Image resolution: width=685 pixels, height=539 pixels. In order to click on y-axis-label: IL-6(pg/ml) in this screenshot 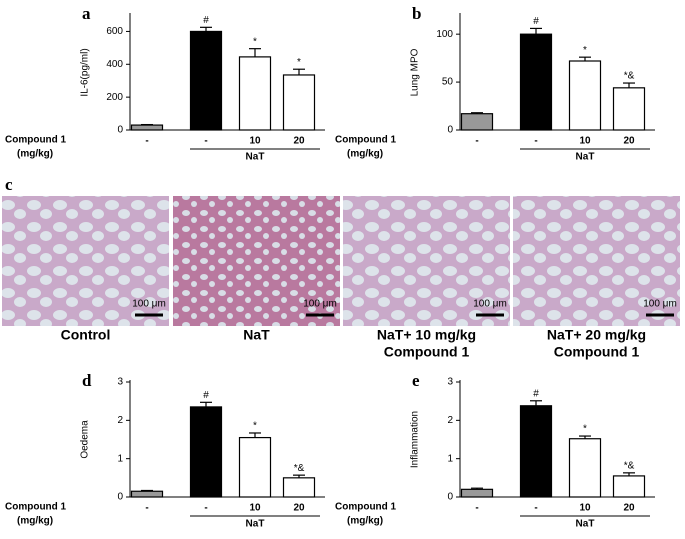, I will do `click(85, 72)`.